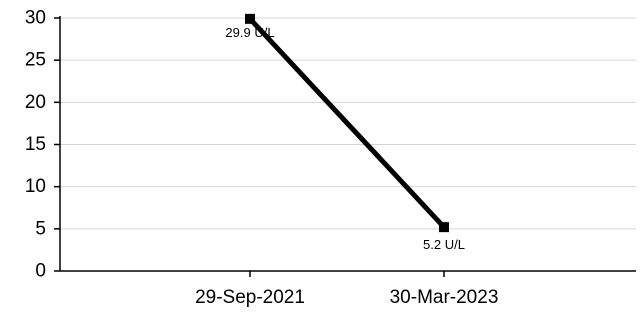 This screenshot has height=322, width=644. What do you see at coordinates (249, 32) in the screenshot?
I see `data-label: 29.9 U/L` at bounding box center [249, 32].